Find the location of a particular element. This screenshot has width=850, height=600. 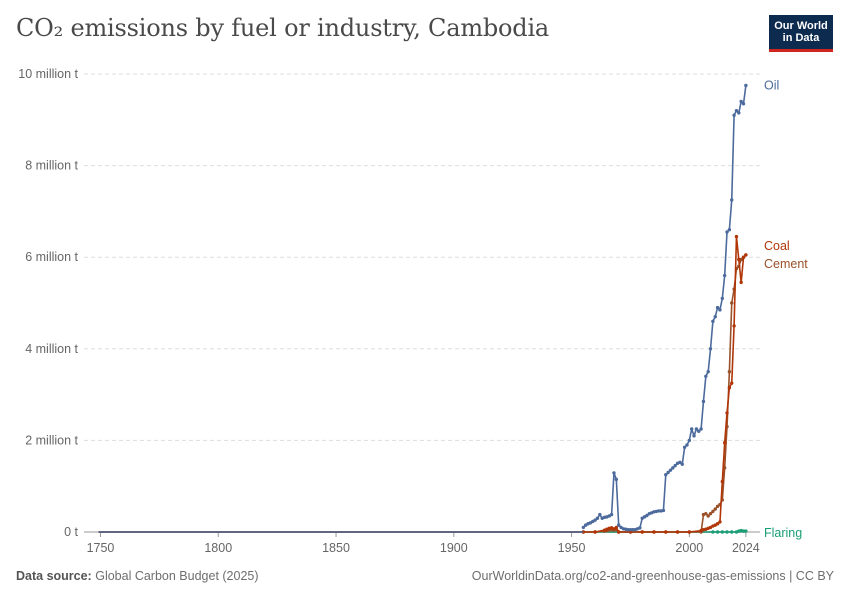

data-source-label: Data source: is located at coordinates (54, 576).